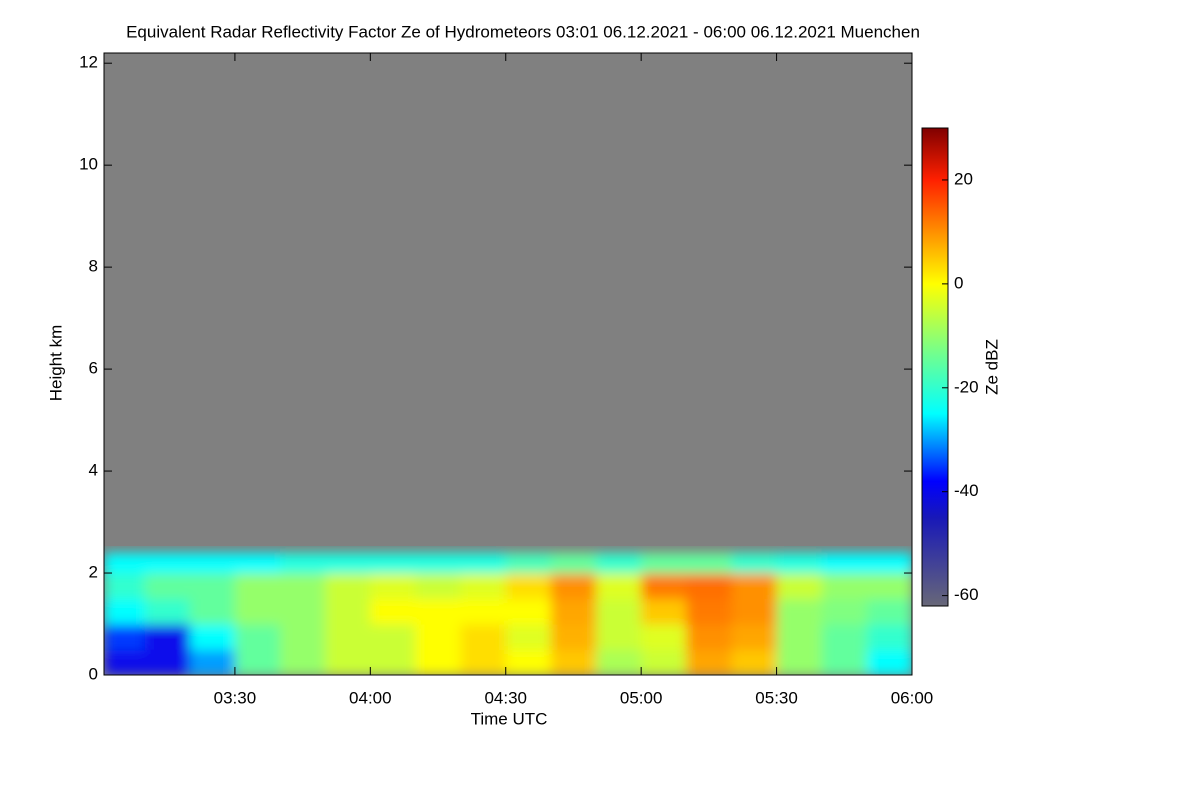  Describe the element at coordinates (966, 386) in the screenshot. I see `colorbar-tick-label: -20` at that location.